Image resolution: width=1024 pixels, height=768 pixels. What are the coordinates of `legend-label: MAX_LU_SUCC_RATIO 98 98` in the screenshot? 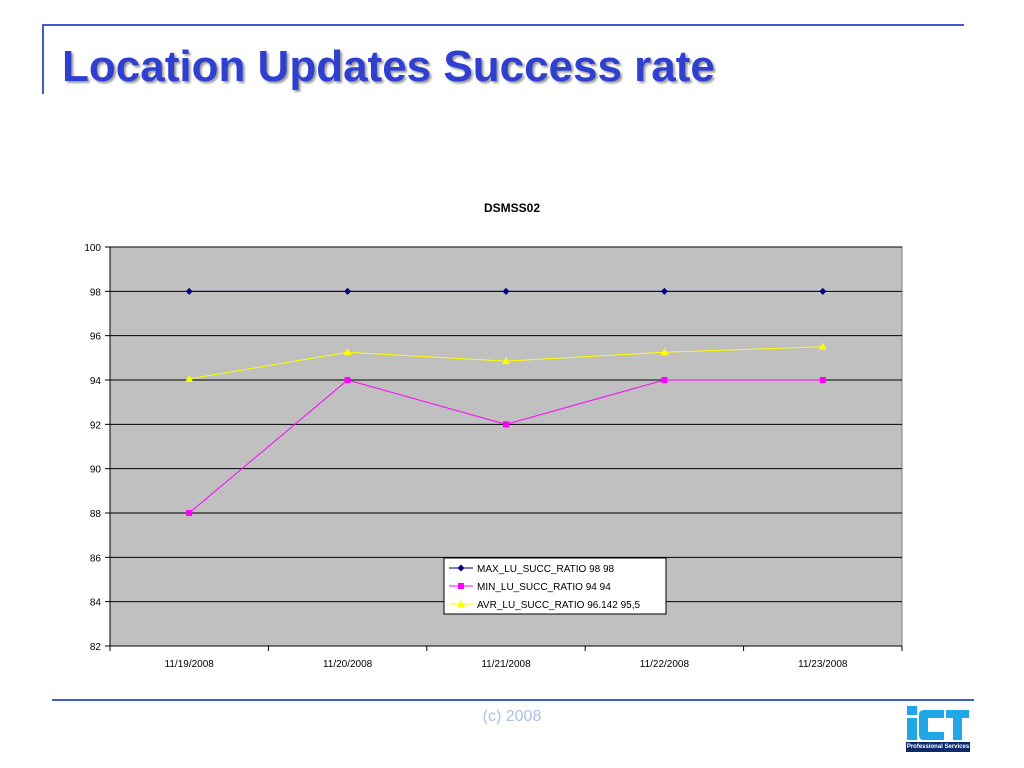 It's located at (546, 569).